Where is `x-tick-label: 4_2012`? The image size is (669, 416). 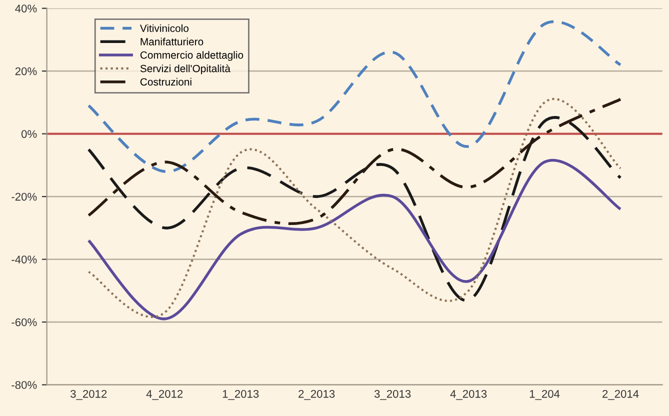 x-tick-label: 4_2012 is located at coordinates (164, 395).